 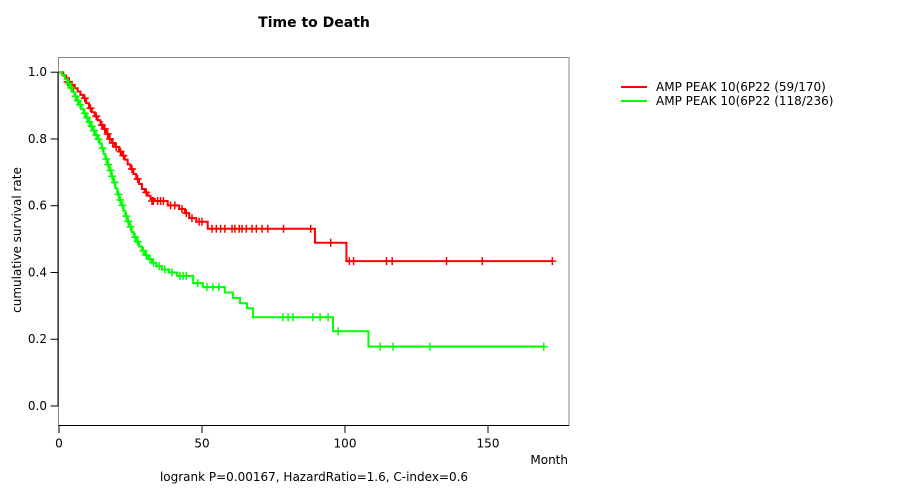 What do you see at coordinates (37, 406) in the screenshot?
I see `y-tick-label: 0.0` at bounding box center [37, 406].